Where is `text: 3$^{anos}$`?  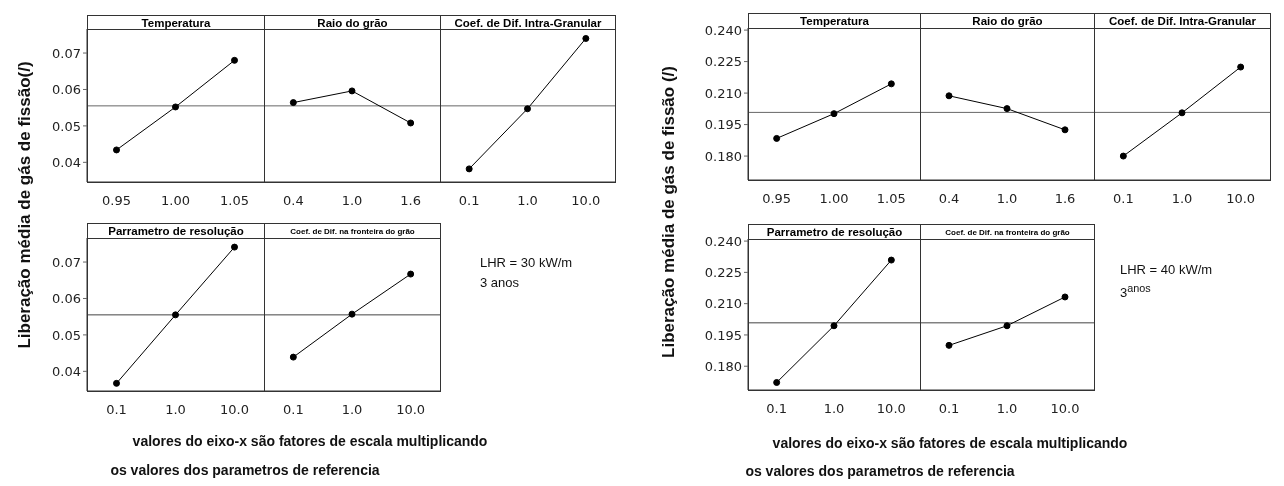
text: 3$^{anos}$ is located at coordinates (1135, 291).